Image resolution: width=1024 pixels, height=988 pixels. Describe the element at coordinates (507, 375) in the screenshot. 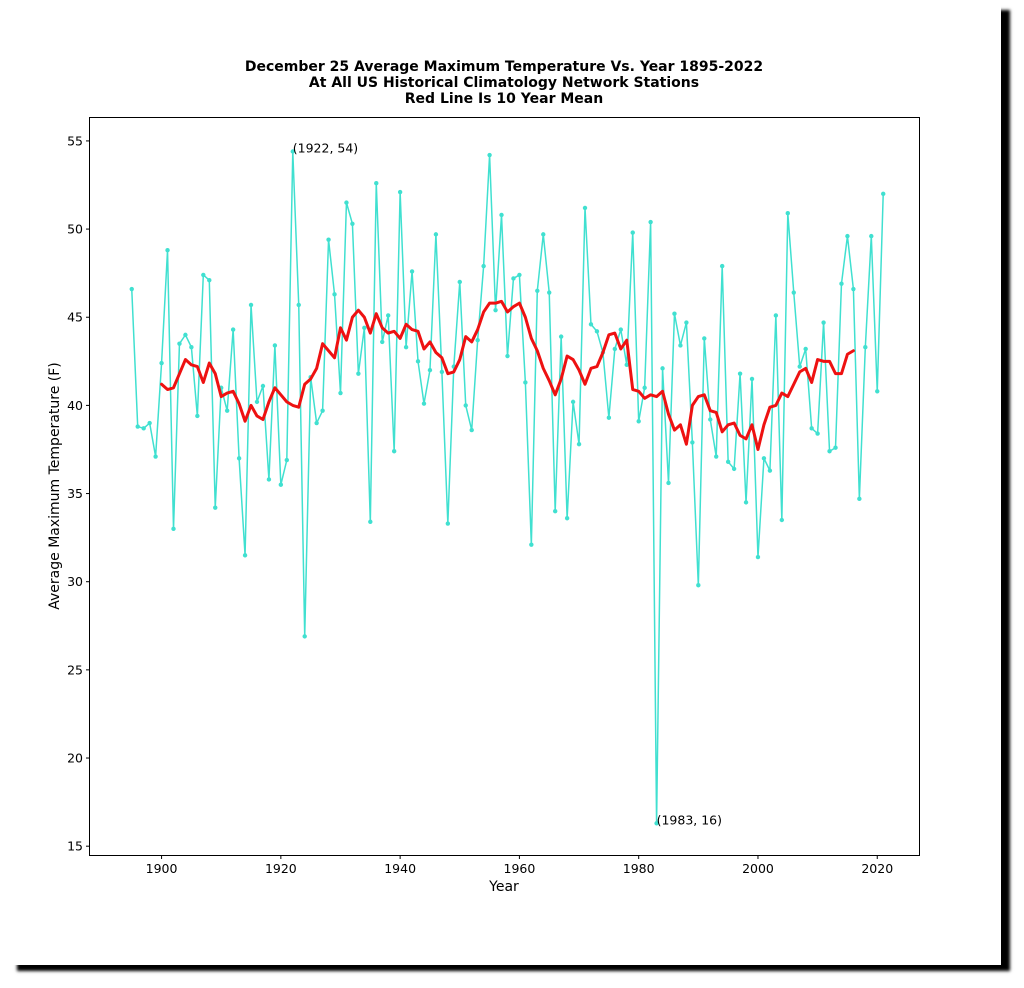

I see `ten-year-mean-line` at that location.